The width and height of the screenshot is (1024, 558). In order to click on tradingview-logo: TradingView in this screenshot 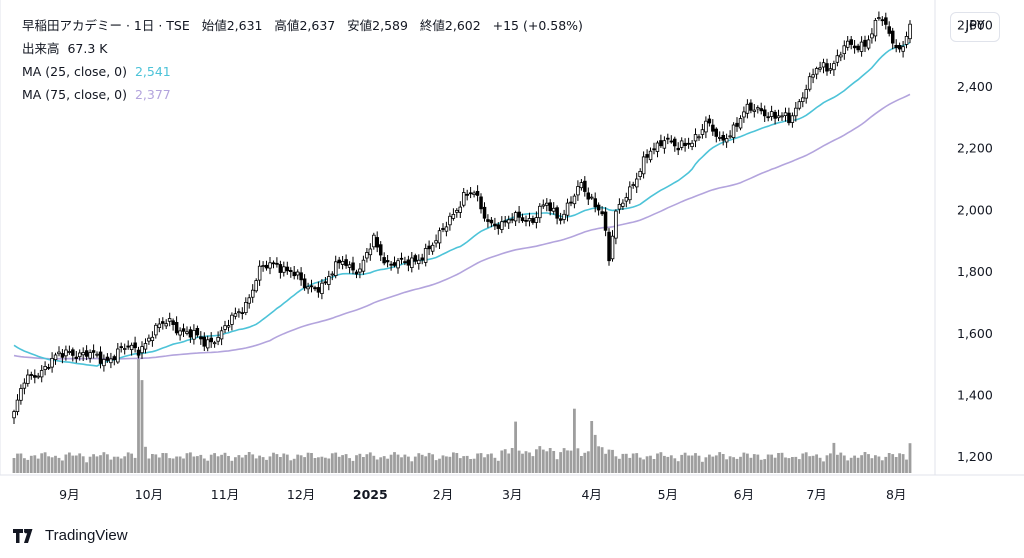, I will do `click(70, 535)`.